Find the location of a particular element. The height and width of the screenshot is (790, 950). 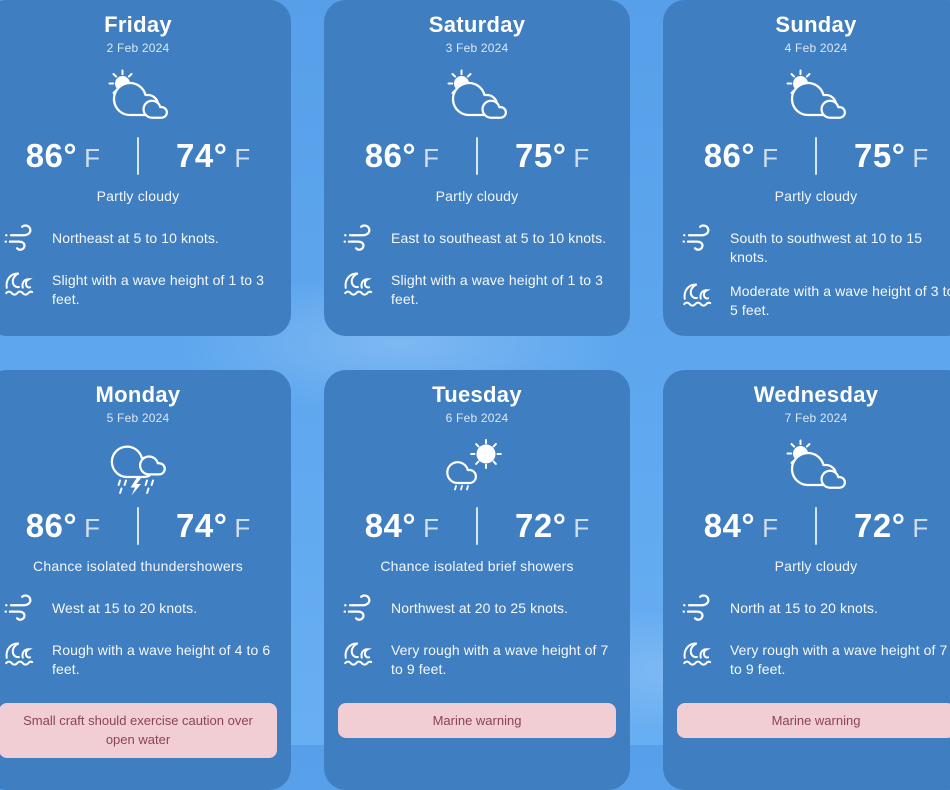

card-date: 2 Feb 2024 is located at coordinates (138, 48).